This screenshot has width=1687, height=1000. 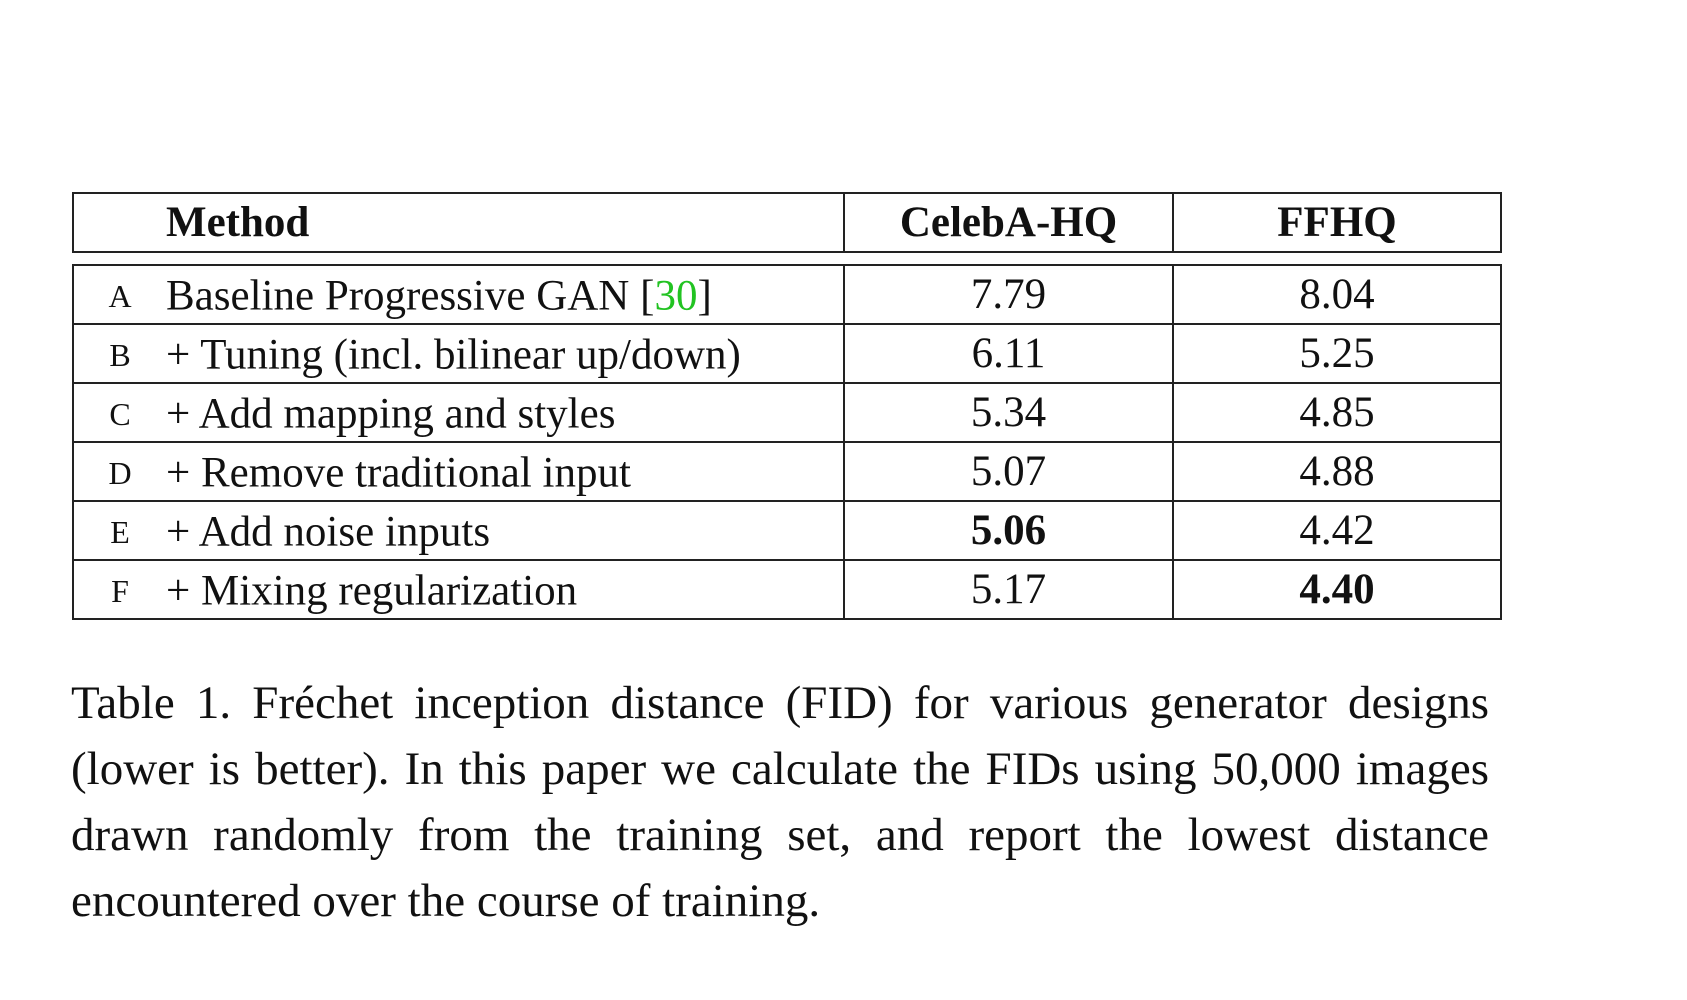 I want to click on celeba-hq-value: 5.34, so click(x=1008, y=412).